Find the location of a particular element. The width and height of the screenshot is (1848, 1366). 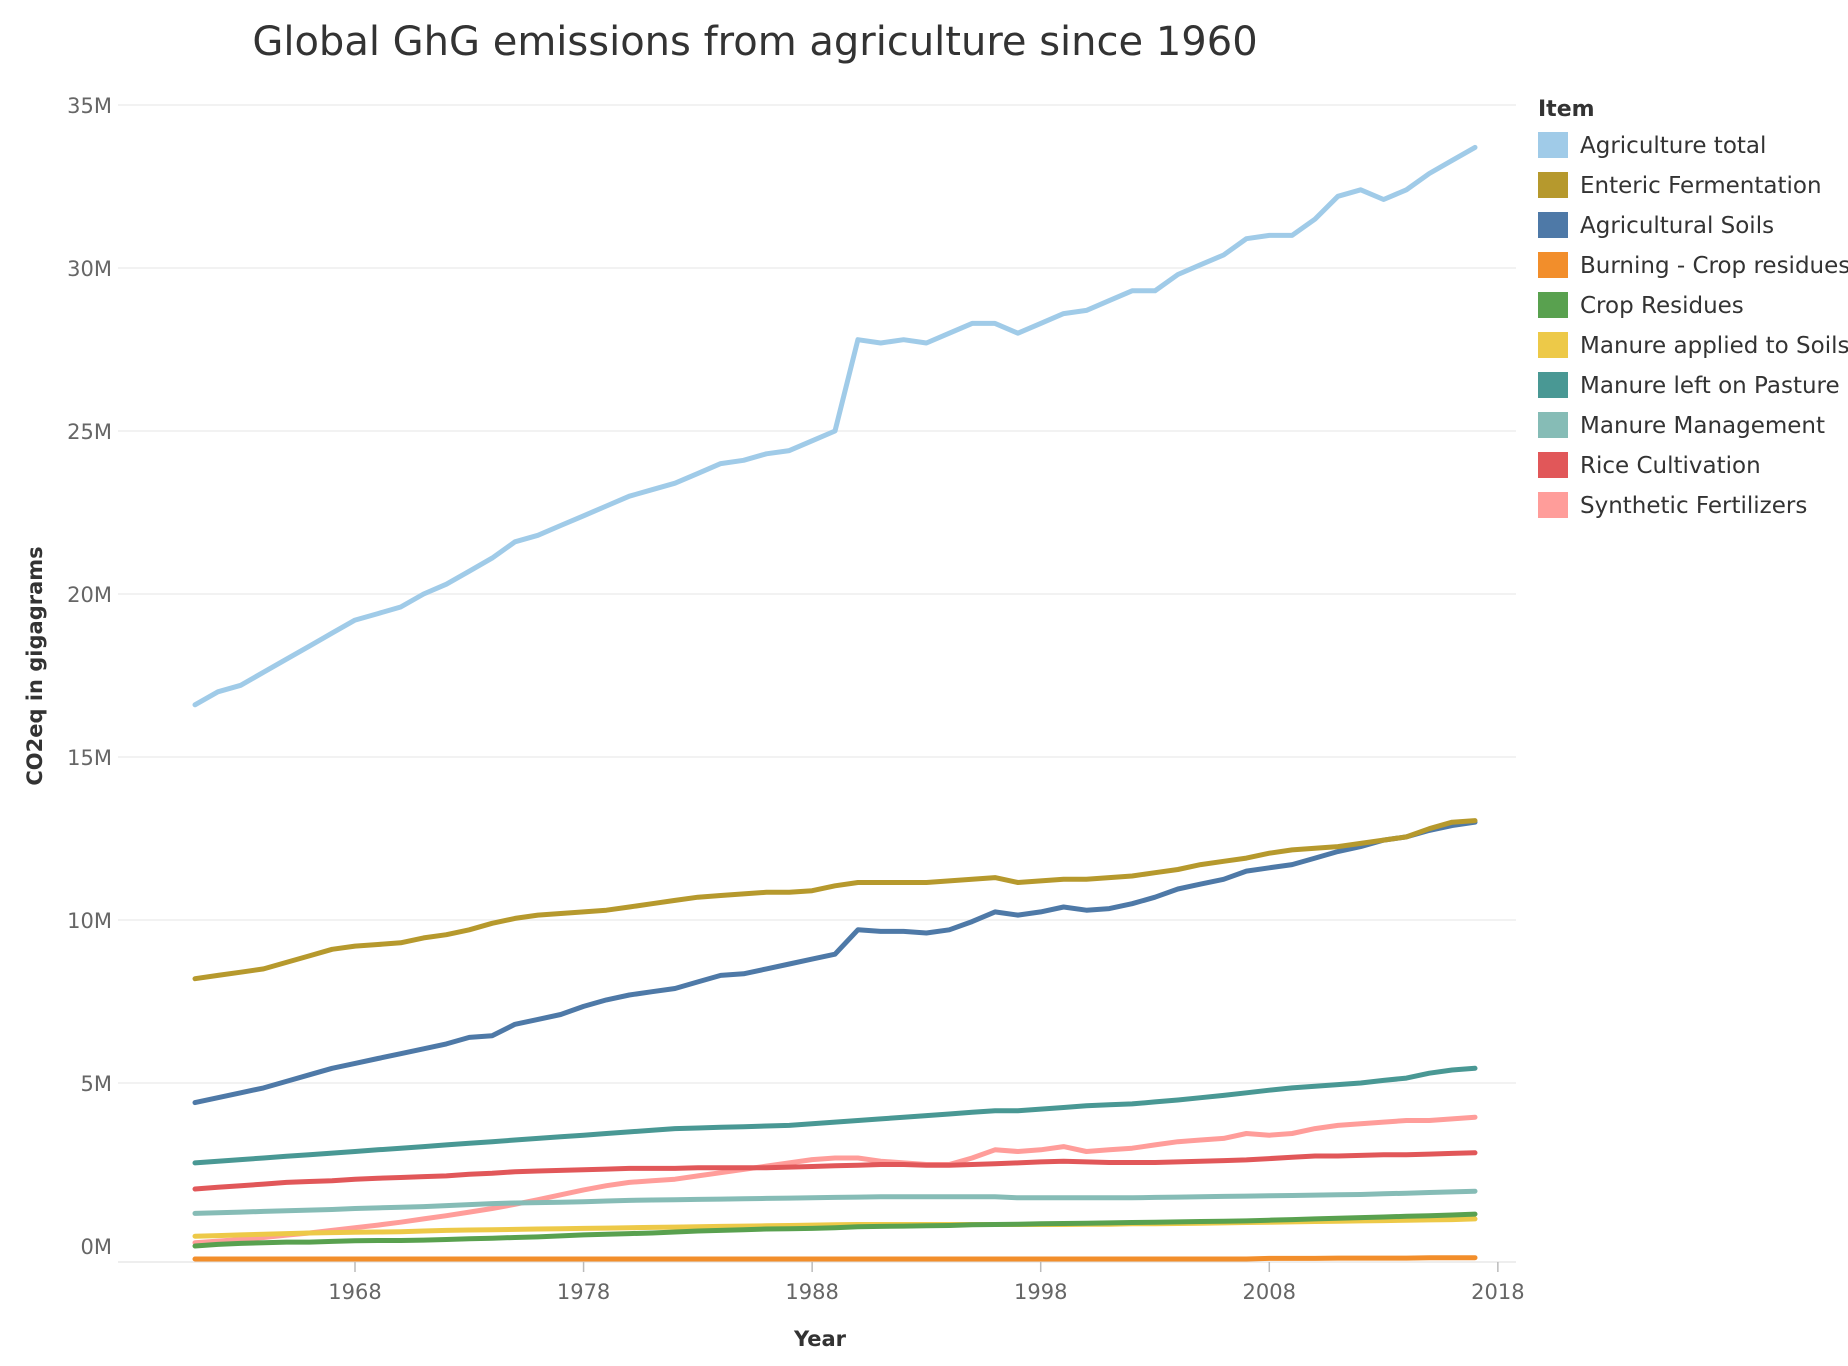

x-tick-label: 1978 is located at coordinates (583, 1292).